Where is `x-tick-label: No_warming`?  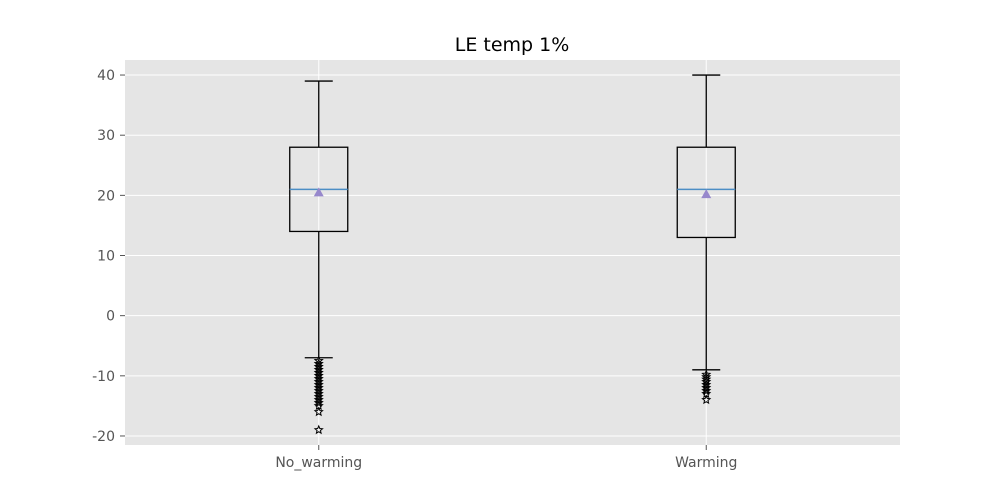
x-tick-label: No_warming is located at coordinates (318, 463).